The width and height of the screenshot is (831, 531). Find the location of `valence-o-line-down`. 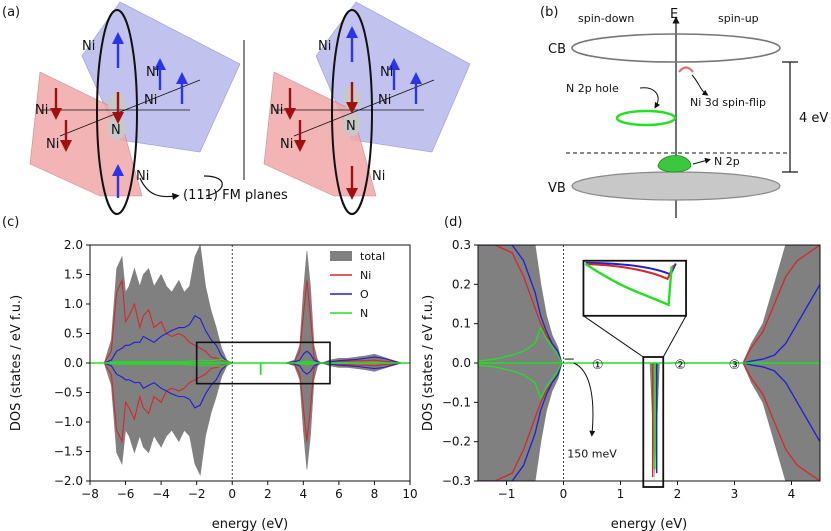

valence-o-line-down is located at coordinates (520, 421).